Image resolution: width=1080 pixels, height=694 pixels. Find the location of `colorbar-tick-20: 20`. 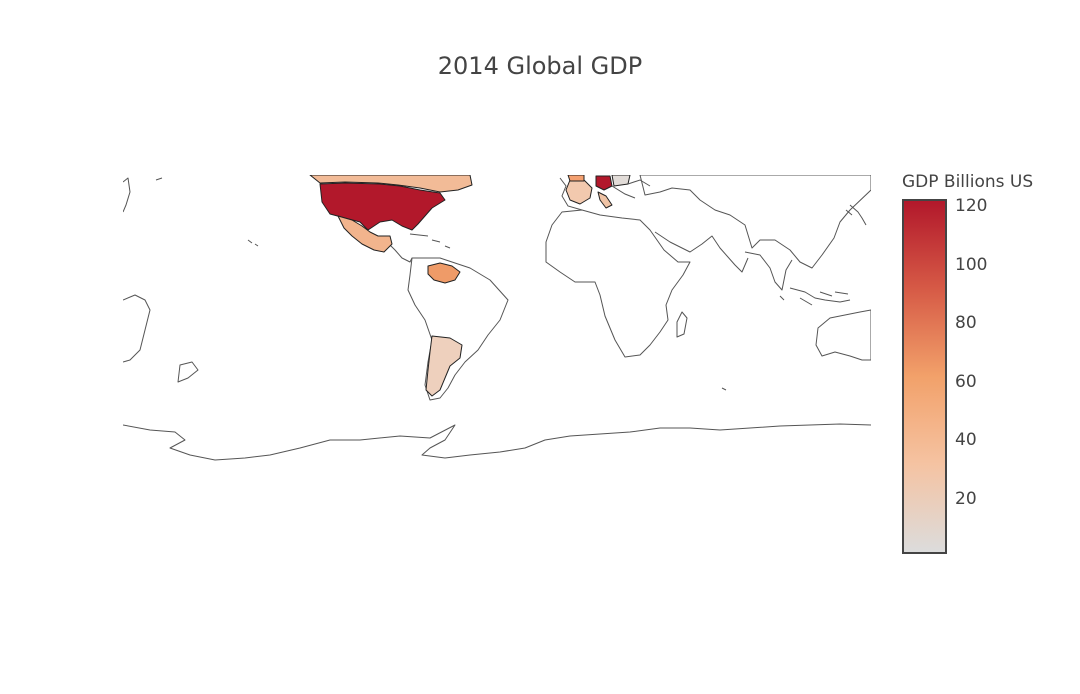

colorbar-tick-20: 20 is located at coordinates (966, 499).